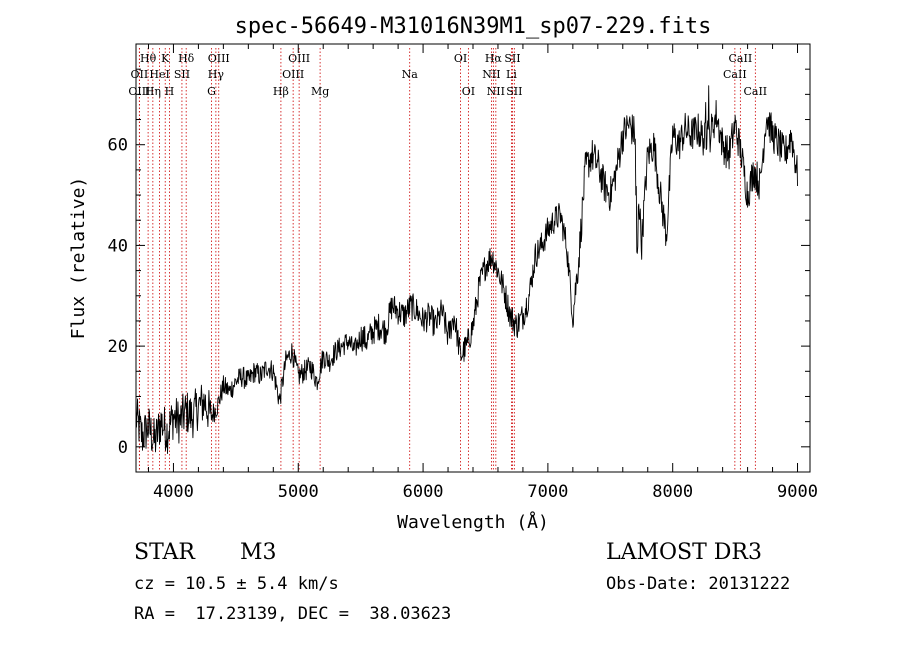  What do you see at coordinates (473, 522) in the screenshot?
I see `x-axis-label: Wavelength (Å)` at bounding box center [473, 522].